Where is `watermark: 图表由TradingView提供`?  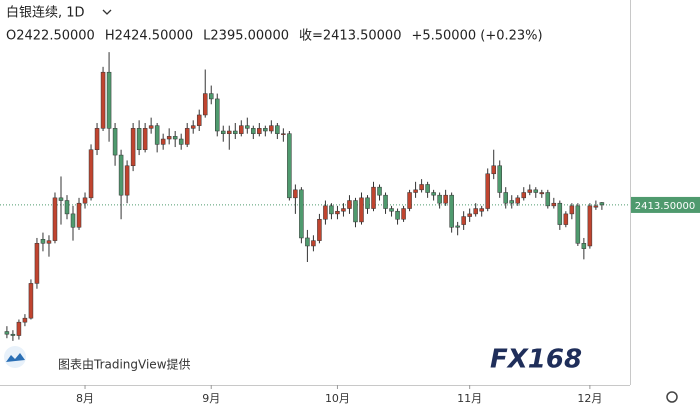
watermark: 图表由TradingView提供 is located at coordinates (97, 359).